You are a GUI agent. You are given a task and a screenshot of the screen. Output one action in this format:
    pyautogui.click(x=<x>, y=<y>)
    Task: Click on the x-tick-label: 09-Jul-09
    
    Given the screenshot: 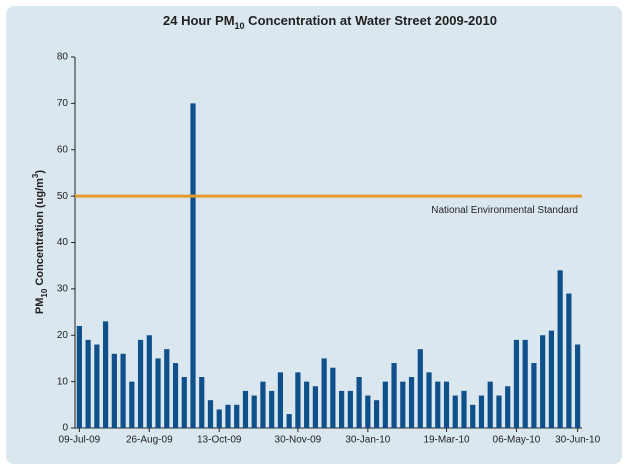 What is the action you would take?
    pyautogui.click(x=80, y=440)
    